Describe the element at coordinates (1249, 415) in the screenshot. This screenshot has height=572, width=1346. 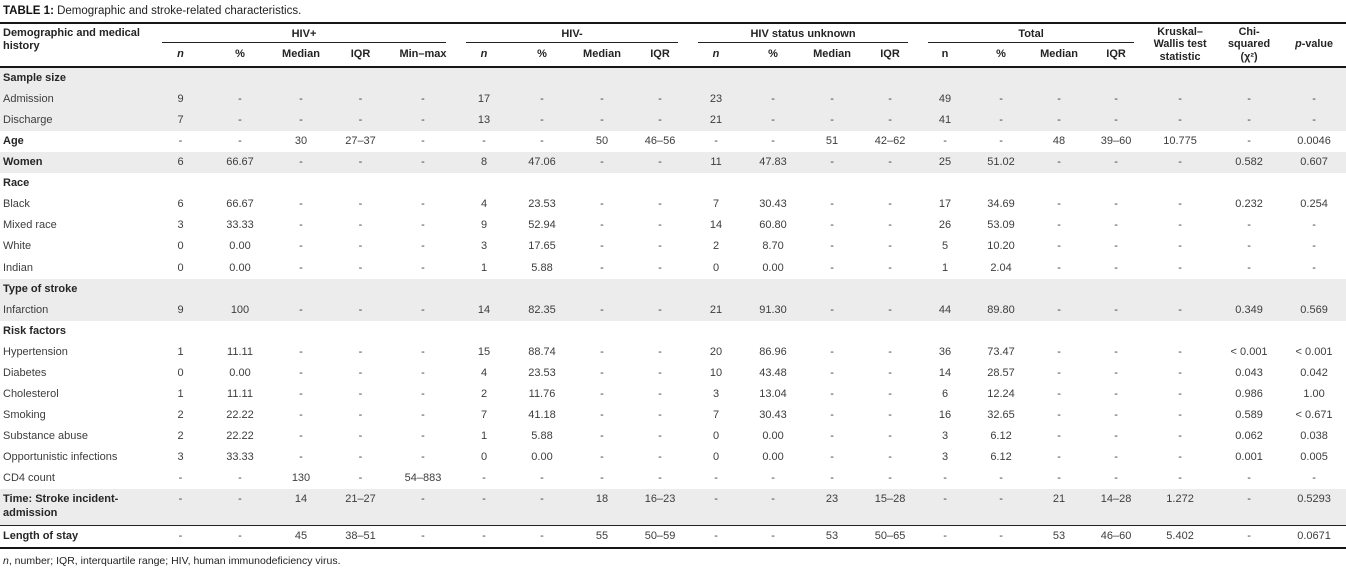
I see `table-cell: 0.589` at that location.